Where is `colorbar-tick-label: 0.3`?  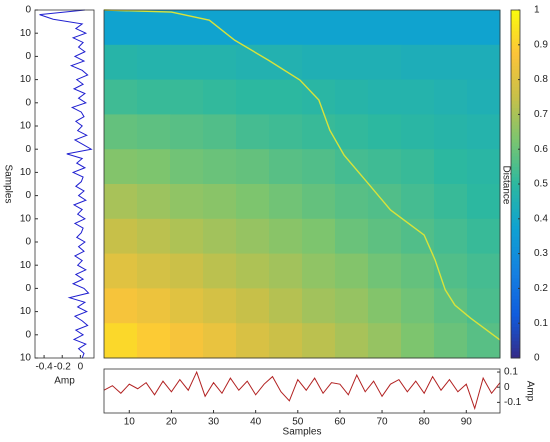
colorbar-tick-label: 0.3 is located at coordinates (541, 253).